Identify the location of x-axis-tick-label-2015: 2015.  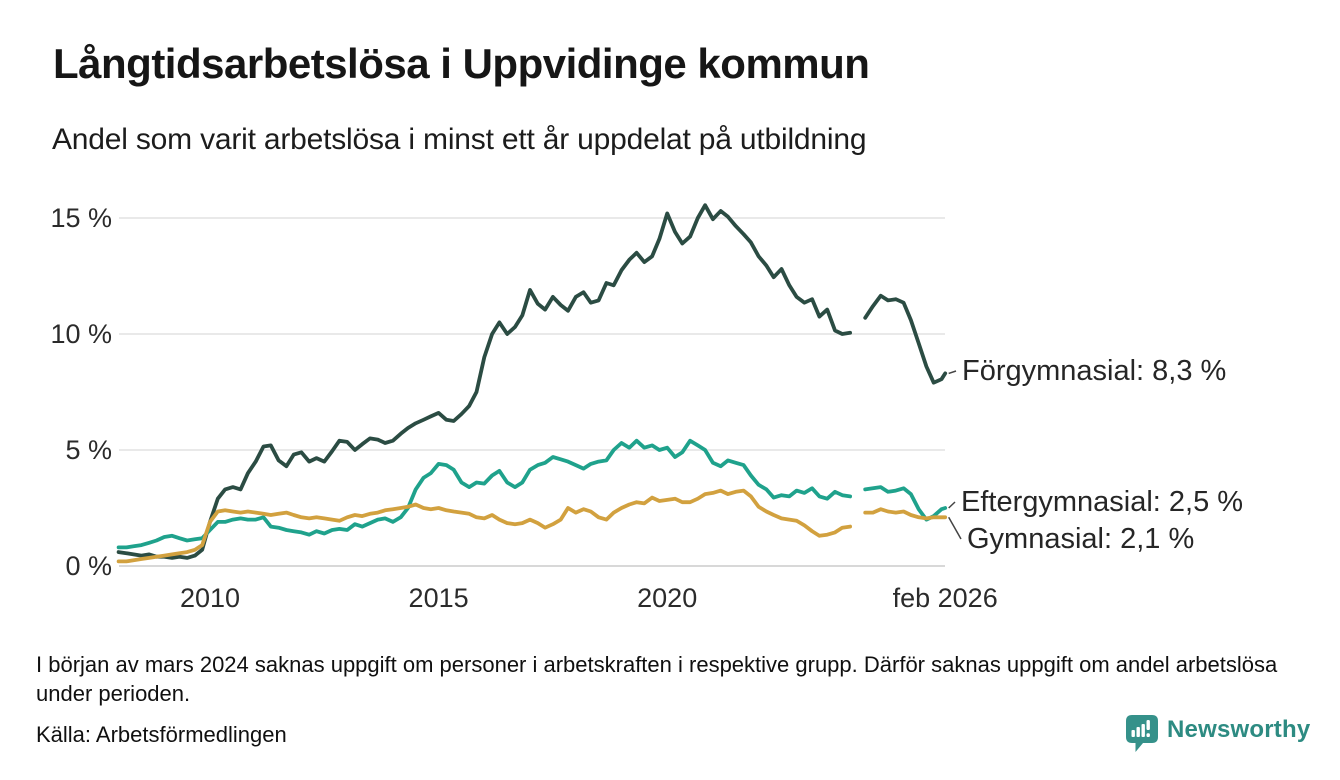
(438, 598).